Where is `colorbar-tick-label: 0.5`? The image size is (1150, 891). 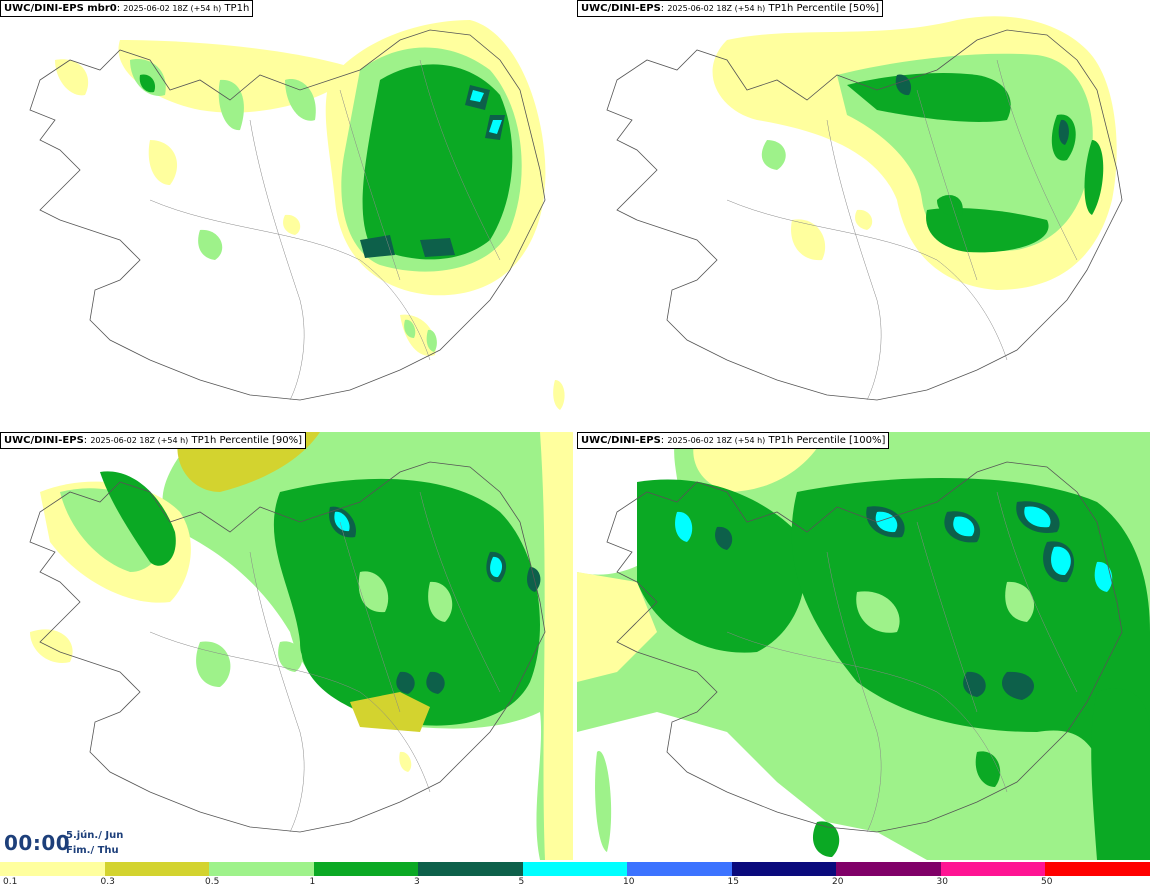 colorbar-tick-label: 0.5 is located at coordinates (212, 882).